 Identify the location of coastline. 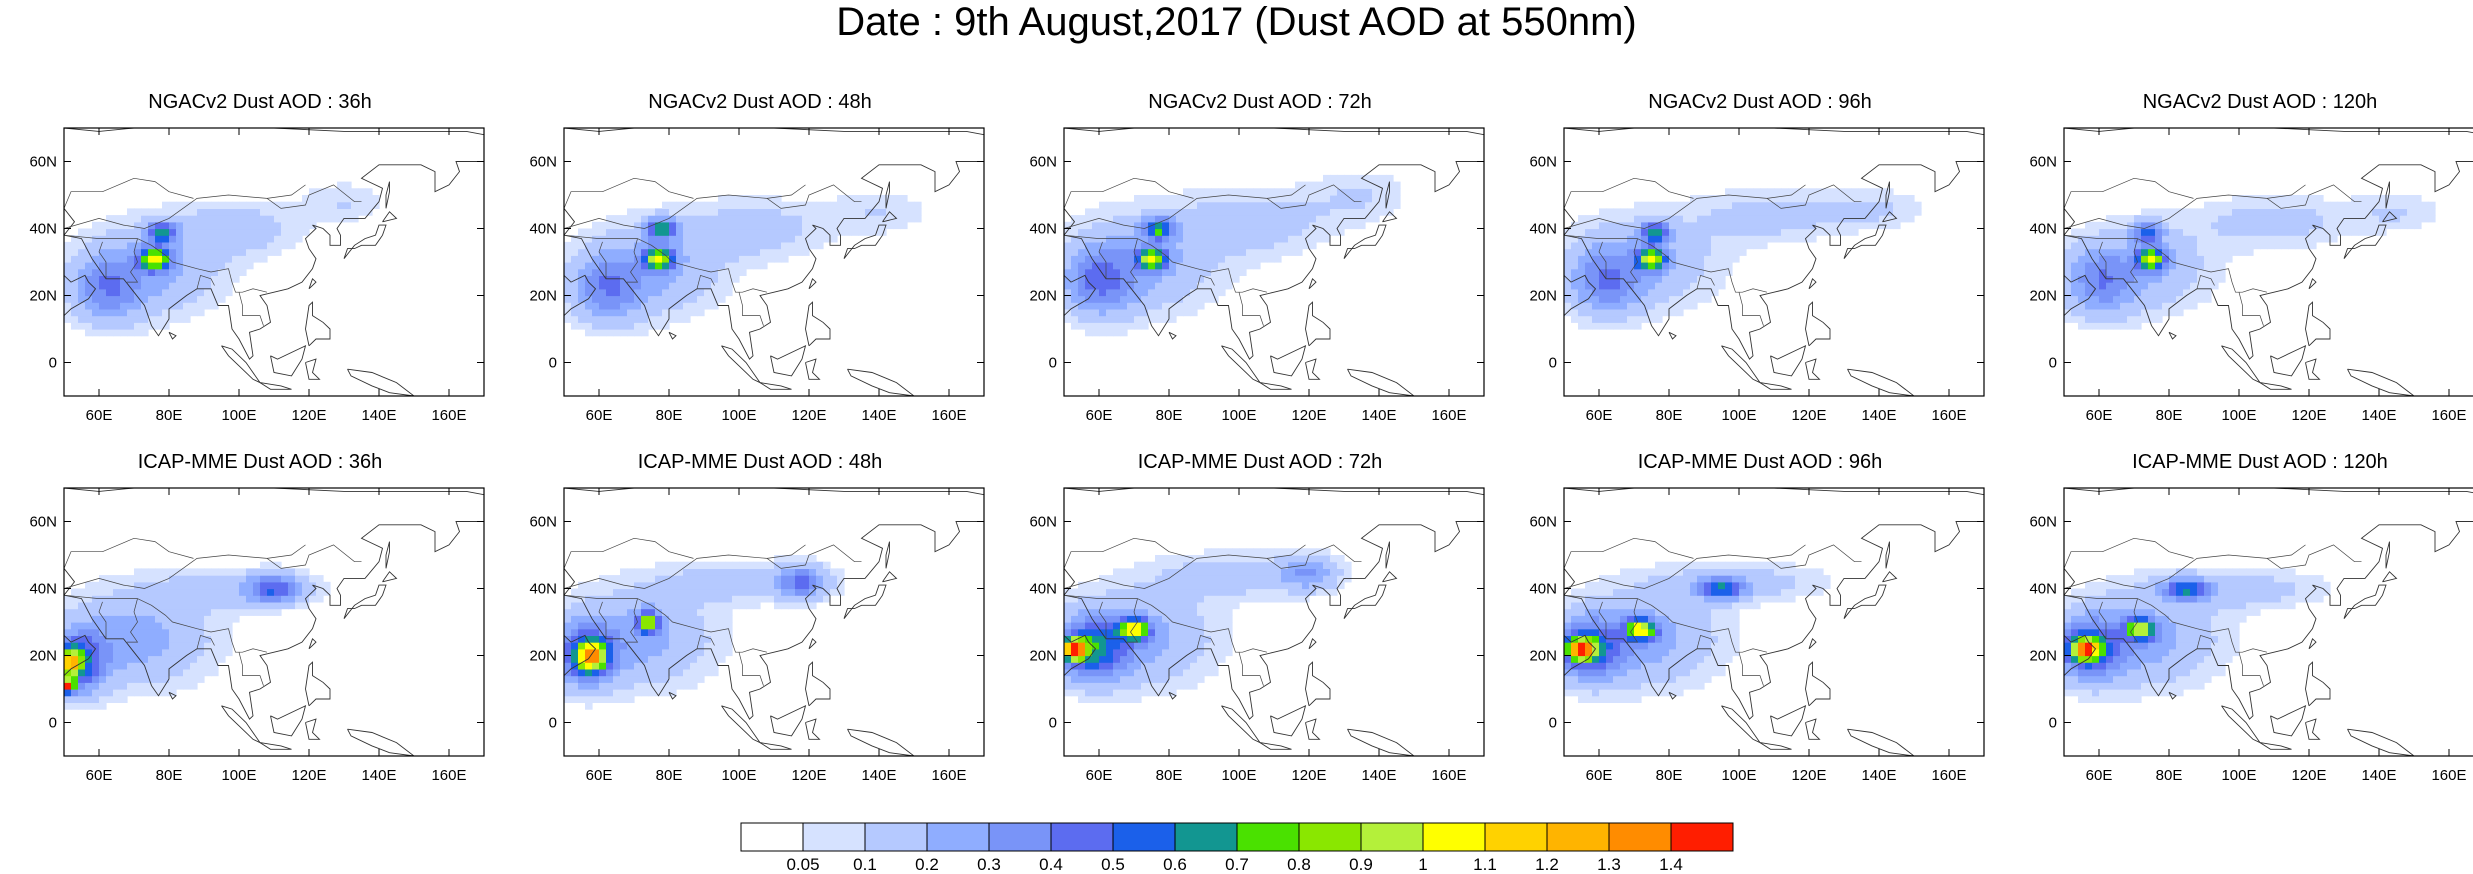
(2365, 241).